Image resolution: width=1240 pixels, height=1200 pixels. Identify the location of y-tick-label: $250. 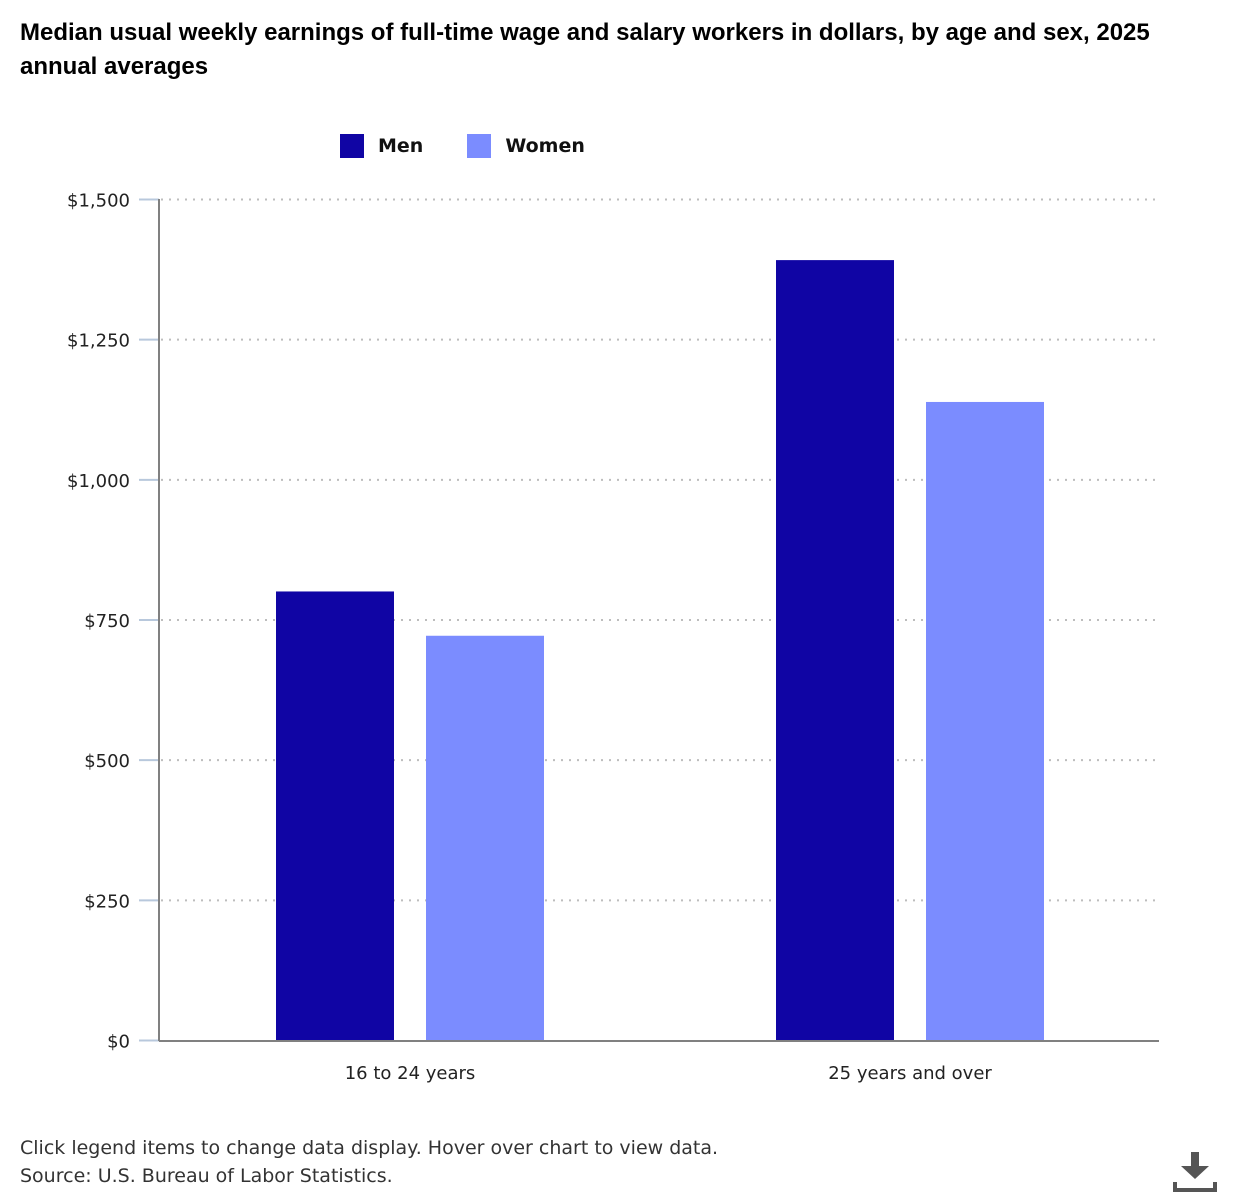
(107, 901).